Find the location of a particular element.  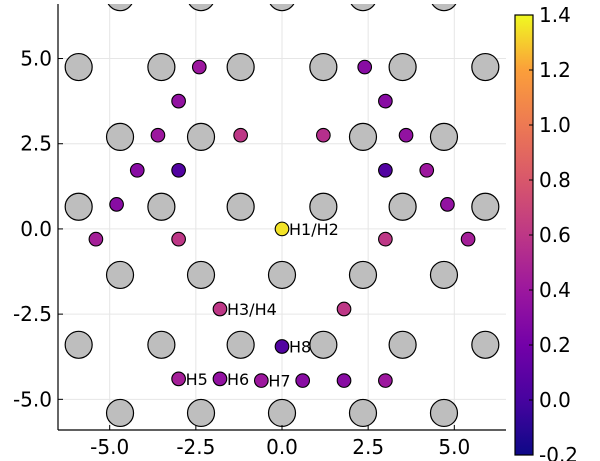

site-label: H3/H4 is located at coordinates (252, 309).